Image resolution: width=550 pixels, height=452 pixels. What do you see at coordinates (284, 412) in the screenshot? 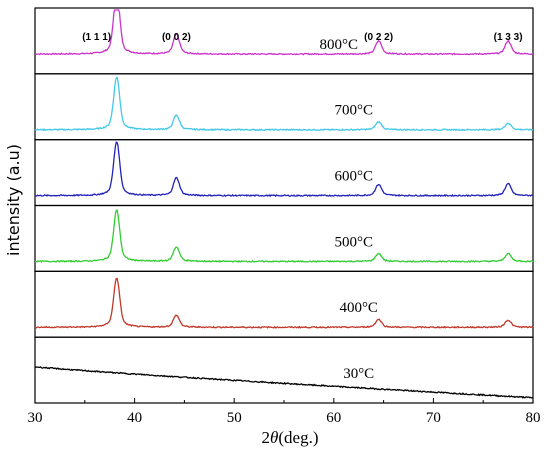
I see `x-axis: 30 40 50 60 70 80` at bounding box center [284, 412].